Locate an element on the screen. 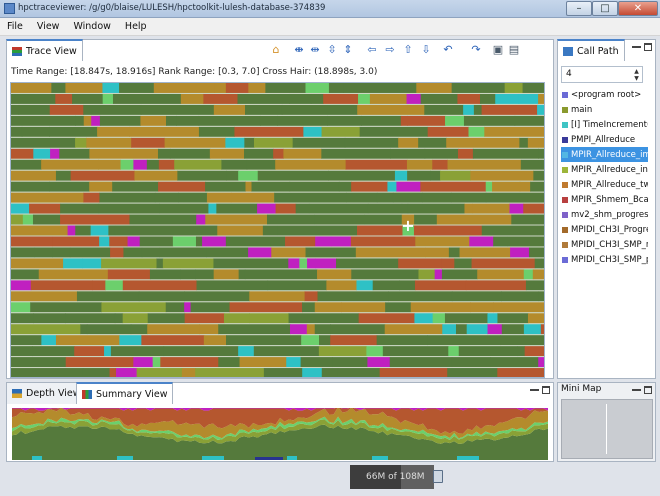 The width and height of the screenshot is (660, 496). call-path-item: MPIR_Allreduce_im is located at coordinates (604, 154).